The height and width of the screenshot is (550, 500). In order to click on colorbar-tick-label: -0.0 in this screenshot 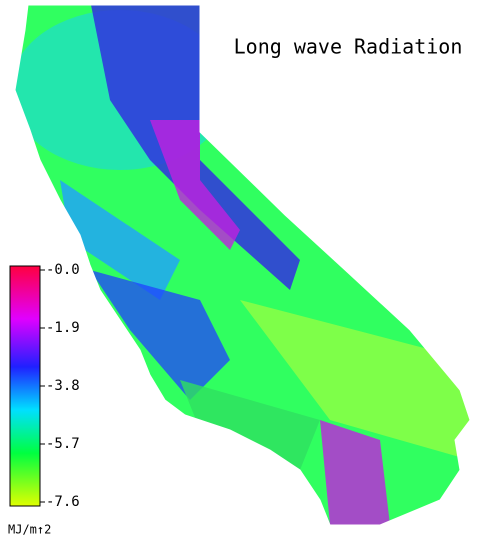, I will do `click(63, 270)`.